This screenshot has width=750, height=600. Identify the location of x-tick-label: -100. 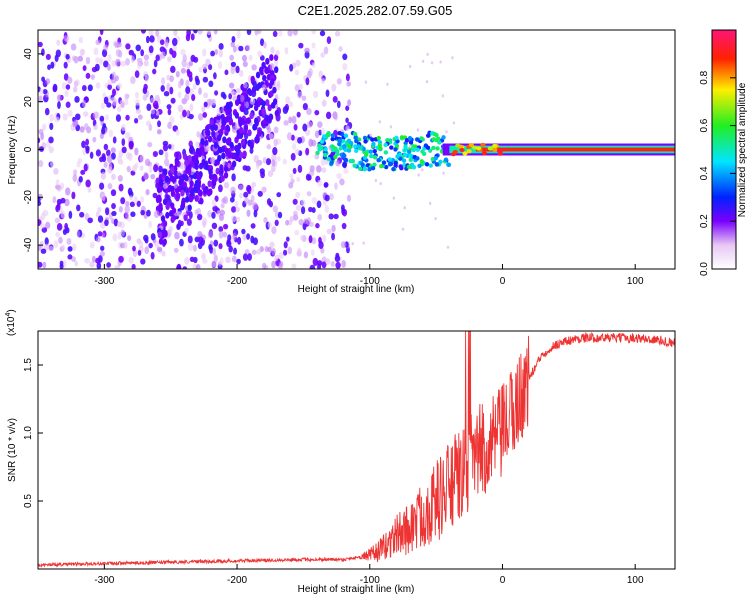
(370, 580).